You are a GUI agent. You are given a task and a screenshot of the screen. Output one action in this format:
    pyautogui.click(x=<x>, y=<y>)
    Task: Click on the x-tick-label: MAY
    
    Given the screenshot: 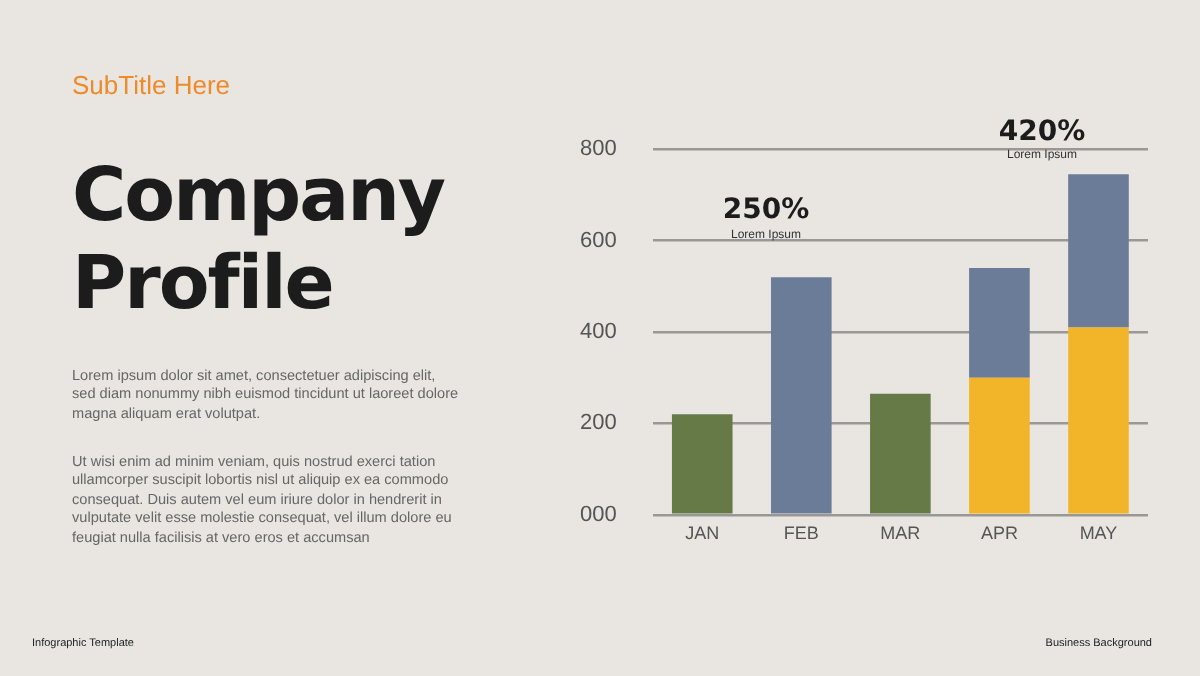 What is the action you would take?
    pyautogui.click(x=1098, y=532)
    